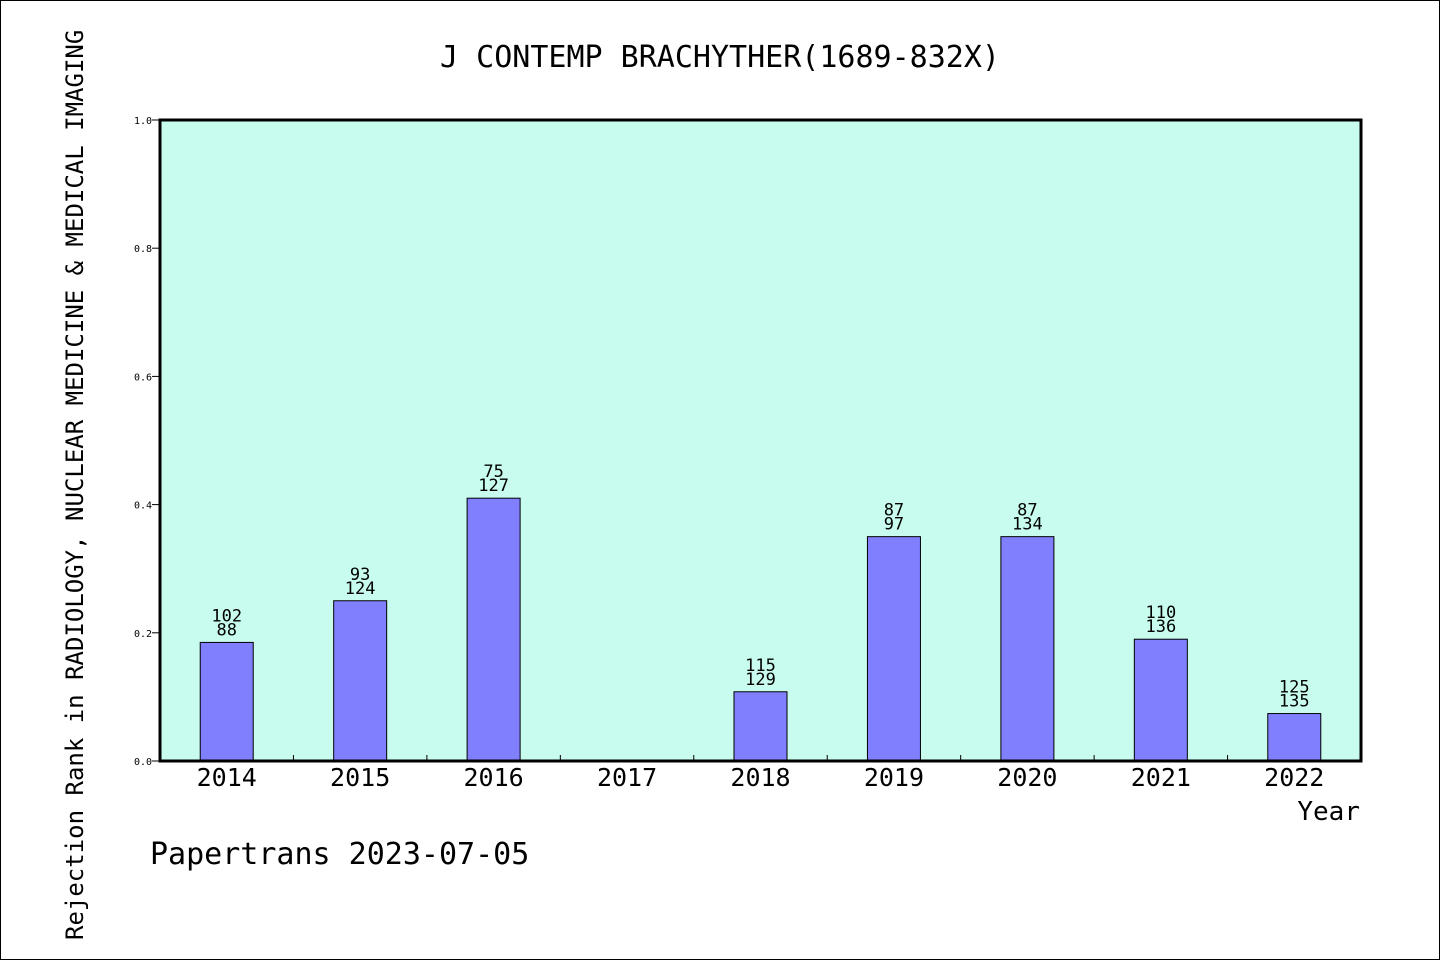  I want to click on y-tick-label: 0.4, so click(143, 506).